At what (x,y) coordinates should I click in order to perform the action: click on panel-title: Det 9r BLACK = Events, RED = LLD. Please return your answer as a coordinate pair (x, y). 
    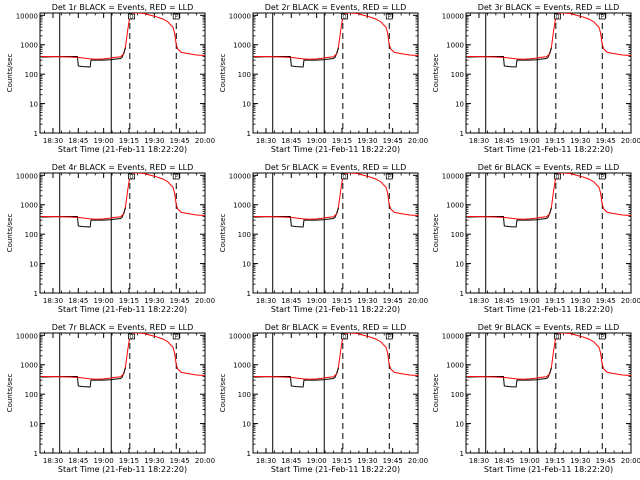
    Looking at the image, I should click on (549, 327).